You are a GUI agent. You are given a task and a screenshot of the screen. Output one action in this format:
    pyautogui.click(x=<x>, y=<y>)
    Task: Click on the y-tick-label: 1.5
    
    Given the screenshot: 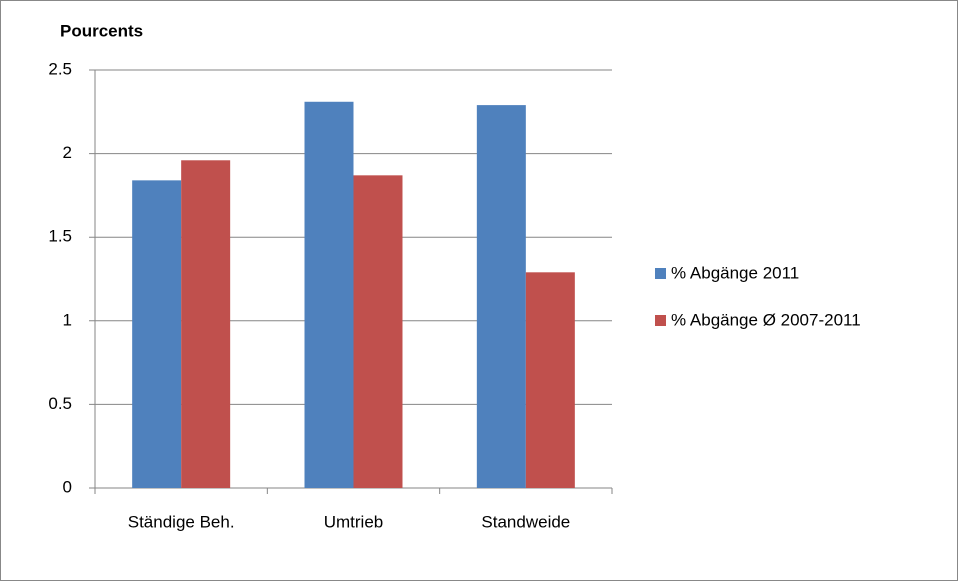 What is the action you would take?
    pyautogui.click(x=60, y=236)
    